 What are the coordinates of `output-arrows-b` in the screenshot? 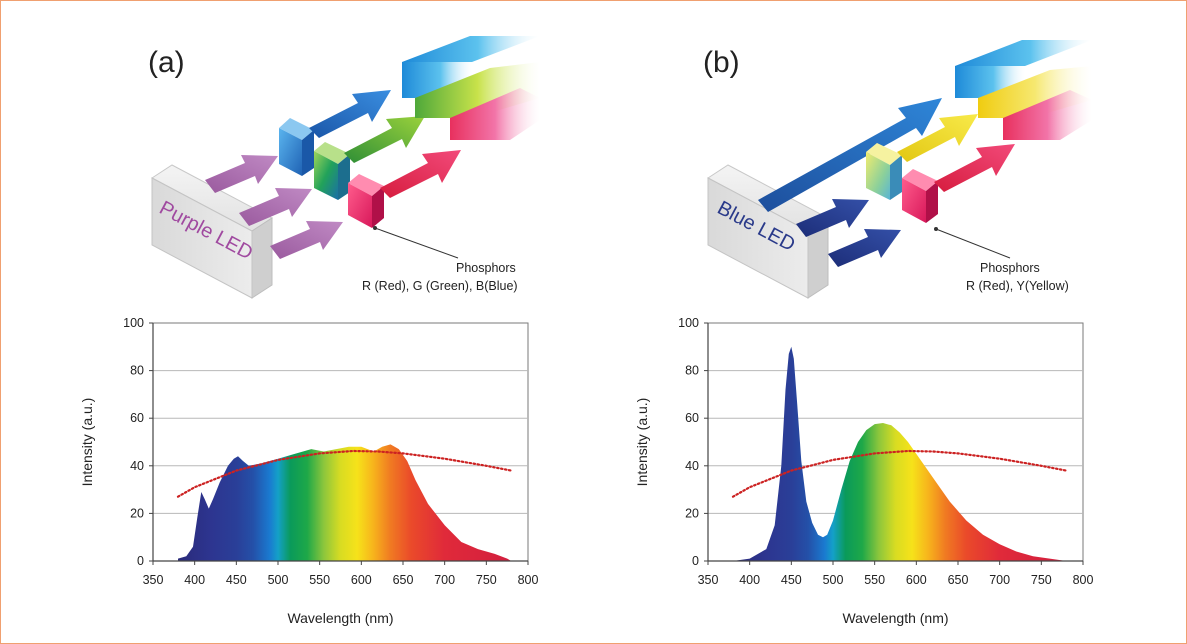 It's located at (956, 153).